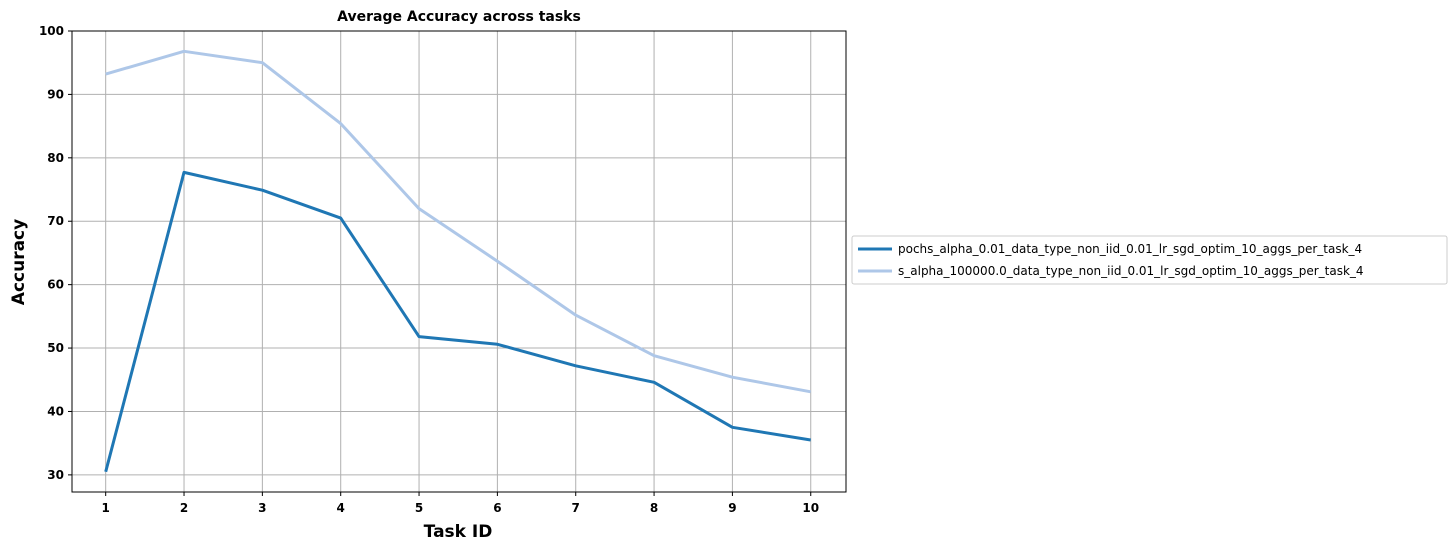 The height and width of the screenshot is (550, 1453). Describe the element at coordinates (55, 348) in the screenshot. I see `y-tick-label: 50` at that location.